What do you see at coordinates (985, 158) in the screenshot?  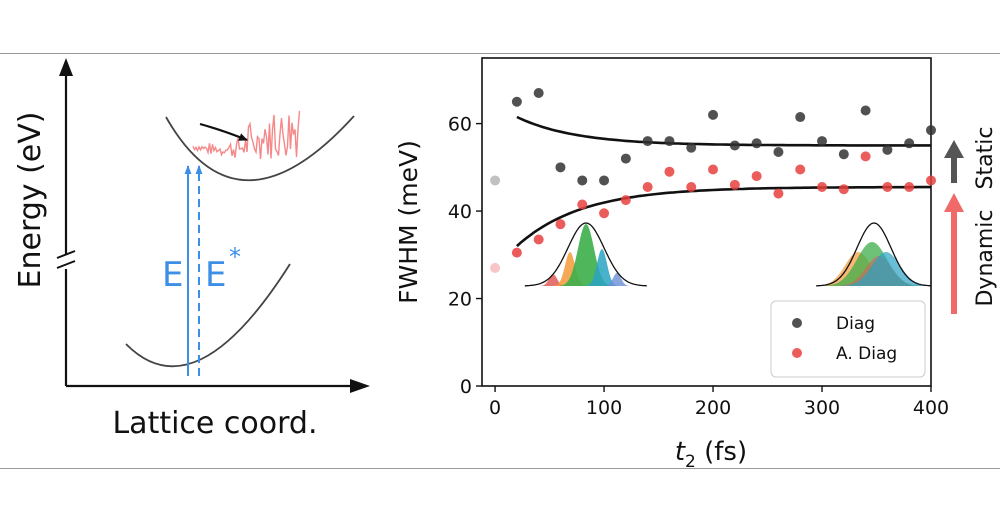 I see `static-label: Static` at bounding box center [985, 158].